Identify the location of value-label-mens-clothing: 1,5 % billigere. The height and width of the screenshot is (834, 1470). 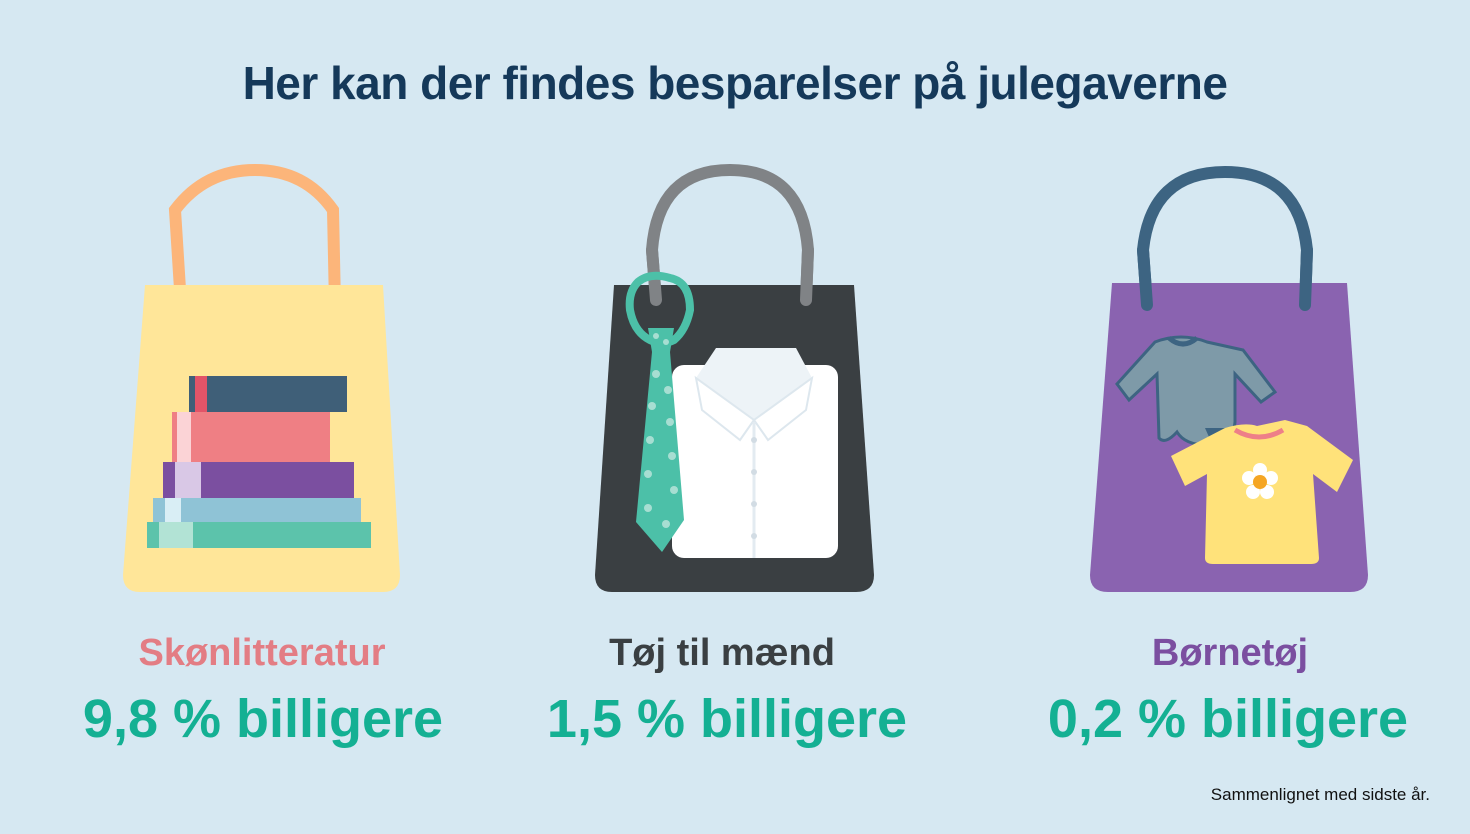
(727, 719).